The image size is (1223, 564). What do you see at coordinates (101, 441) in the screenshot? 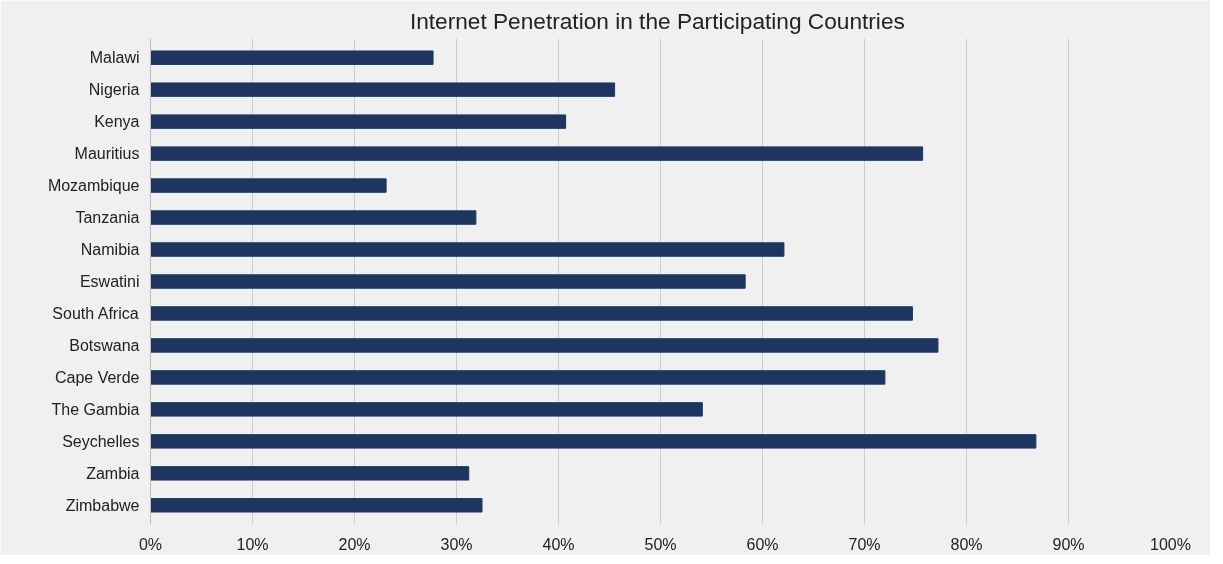
I see `y-tick-label: Seychelles` at bounding box center [101, 441].